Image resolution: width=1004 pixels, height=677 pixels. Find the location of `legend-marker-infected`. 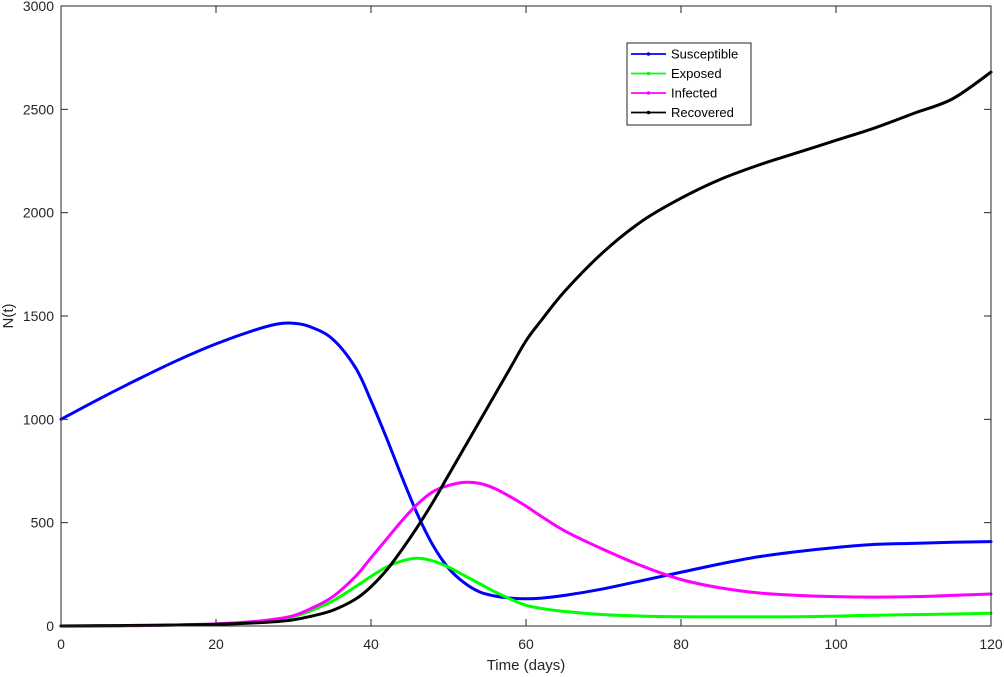

legend-marker-infected is located at coordinates (648, 93).